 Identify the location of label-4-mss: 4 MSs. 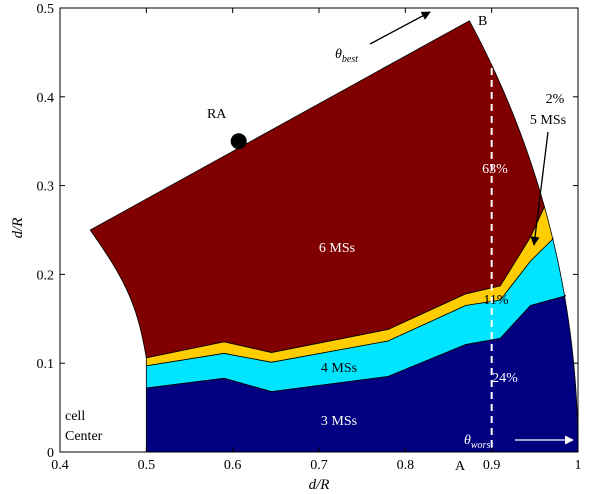
(339, 368).